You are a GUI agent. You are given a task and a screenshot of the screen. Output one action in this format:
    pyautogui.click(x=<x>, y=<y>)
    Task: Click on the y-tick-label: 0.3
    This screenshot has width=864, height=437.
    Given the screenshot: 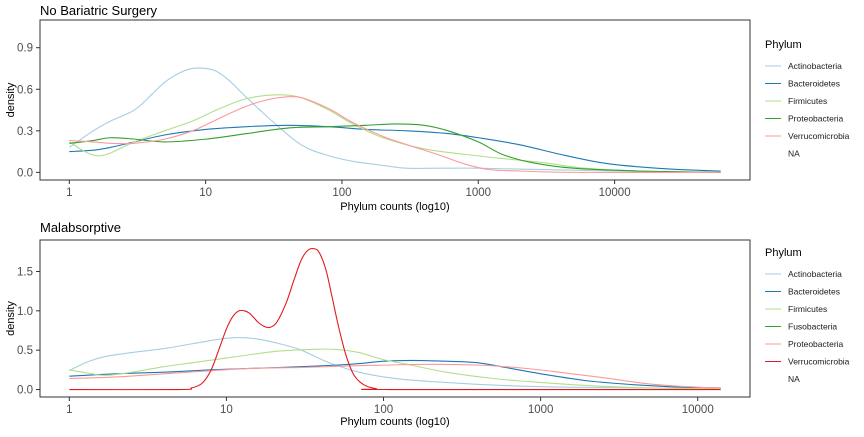 What is the action you would take?
    pyautogui.click(x=25, y=132)
    